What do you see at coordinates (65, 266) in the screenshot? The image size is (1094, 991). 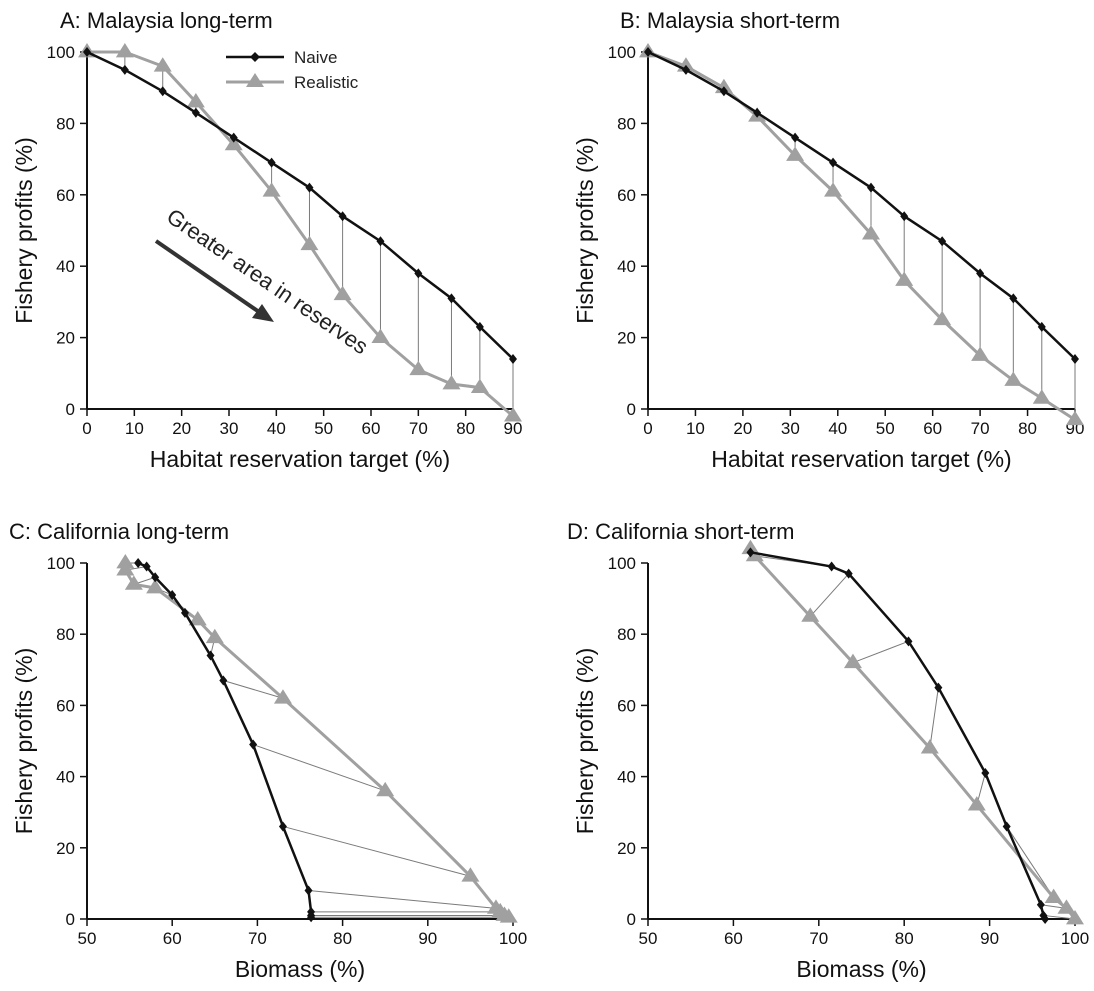 I see `y-tick-label: 40` at bounding box center [65, 266].